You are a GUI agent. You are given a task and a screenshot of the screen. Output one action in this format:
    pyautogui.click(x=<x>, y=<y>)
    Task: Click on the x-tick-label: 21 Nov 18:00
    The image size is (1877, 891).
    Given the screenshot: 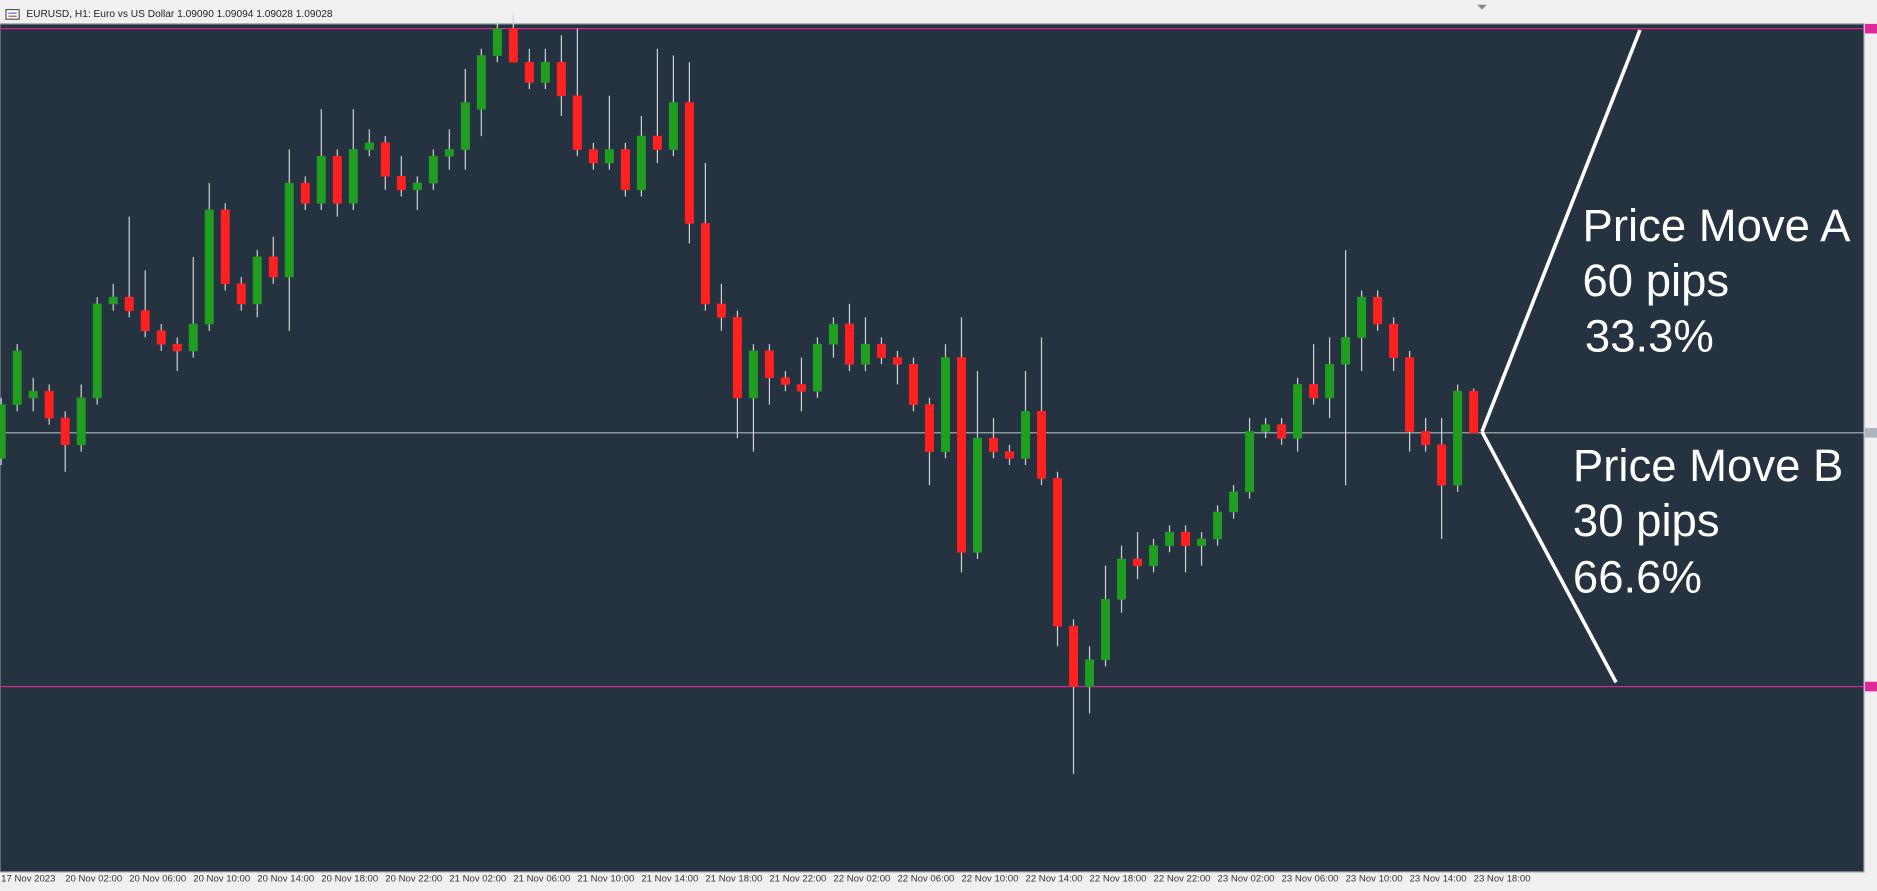 What is the action you would take?
    pyautogui.click(x=733, y=879)
    